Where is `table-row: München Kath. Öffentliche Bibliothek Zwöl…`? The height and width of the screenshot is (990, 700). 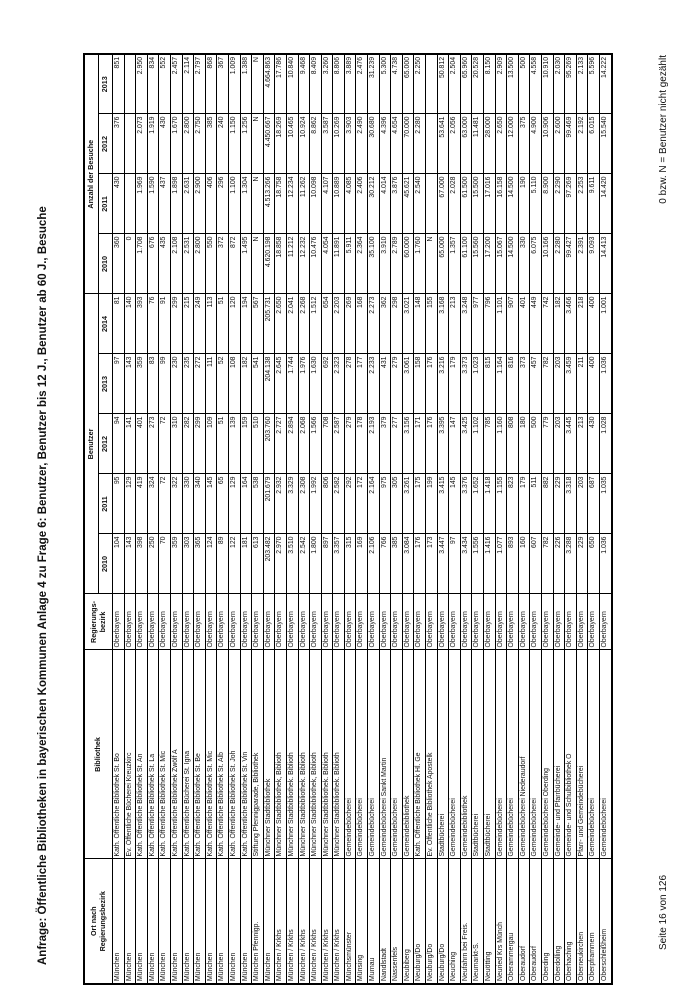
table-row: München Kath. Öffentliche Bibliothek Zwöl… is located at coordinates (176, 518).